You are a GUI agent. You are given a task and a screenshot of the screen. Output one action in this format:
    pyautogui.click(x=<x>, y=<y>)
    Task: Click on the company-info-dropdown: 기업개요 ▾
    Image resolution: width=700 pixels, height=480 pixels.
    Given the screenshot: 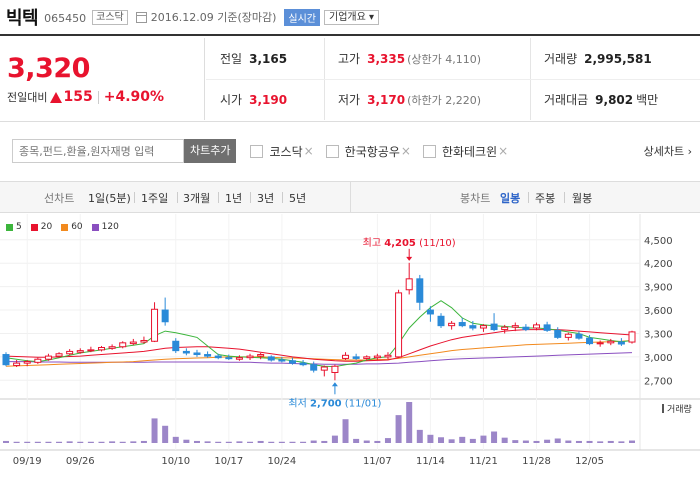 What is the action you would take?
    pyautogui.click(x=352, y=17)
    